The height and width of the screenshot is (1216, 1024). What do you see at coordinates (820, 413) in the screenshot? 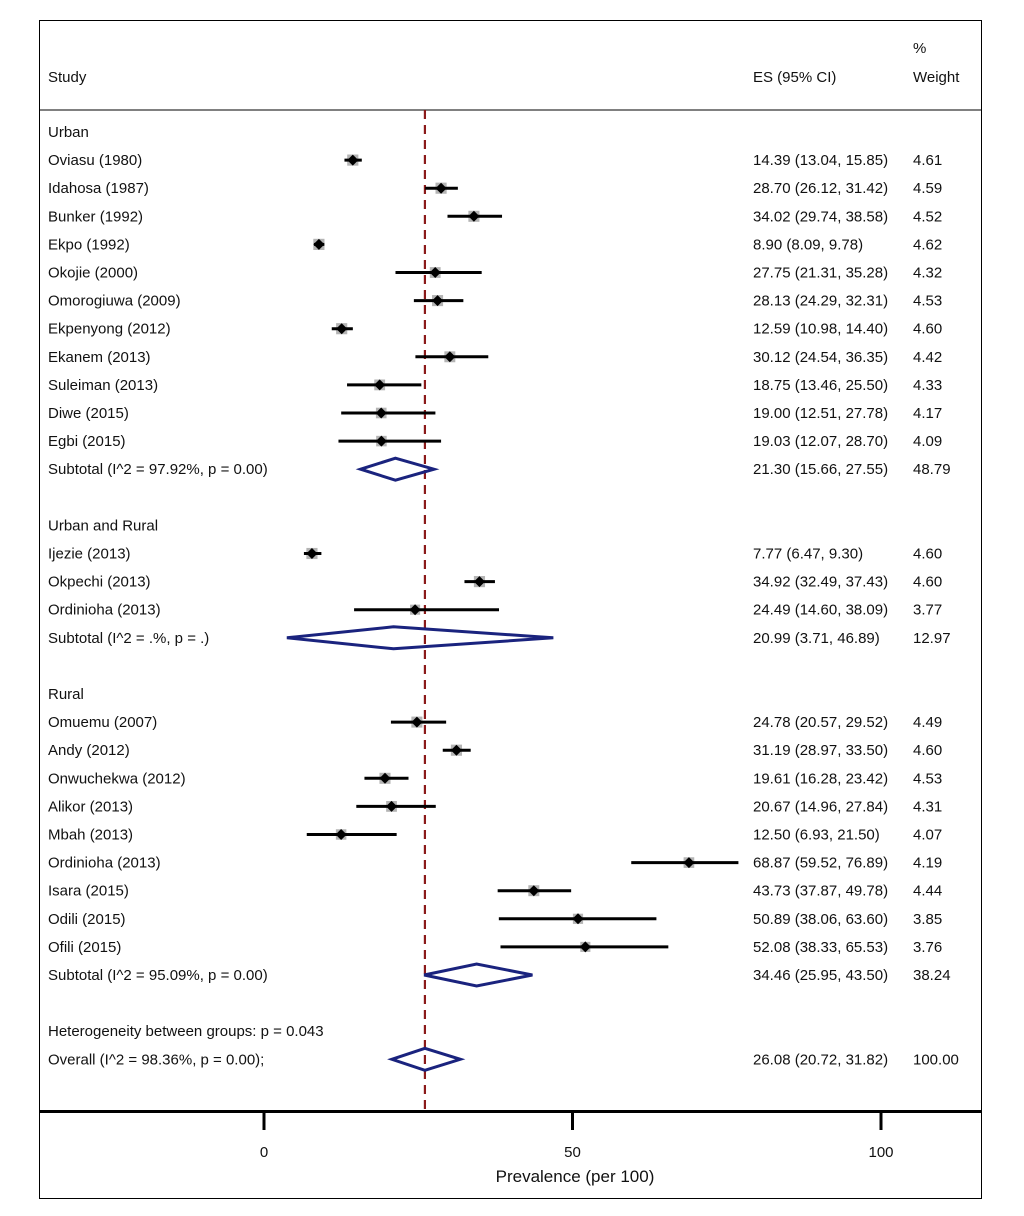
I see `study-es-text: 19.00 (12.51, 27.78)` at bounding box center [820, 413].